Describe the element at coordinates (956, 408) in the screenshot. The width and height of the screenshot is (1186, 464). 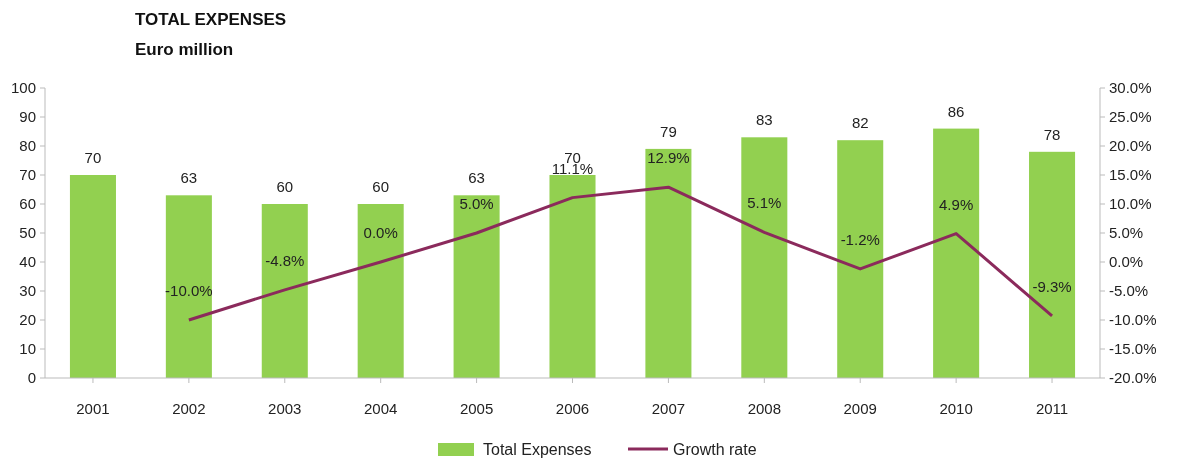
I see `x-tick-label: 2010` at that location.